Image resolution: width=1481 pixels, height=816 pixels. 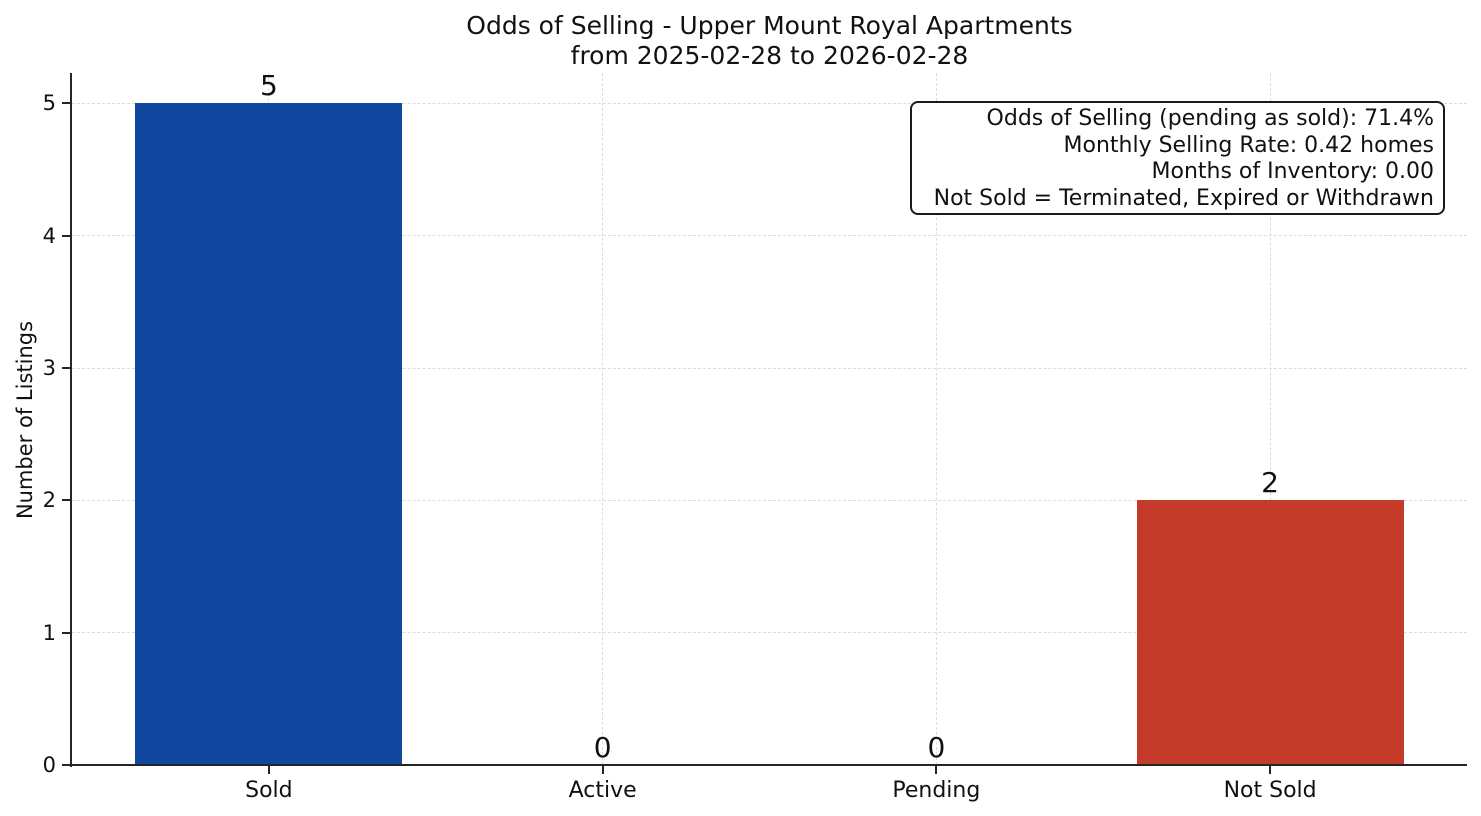 I want to click on bar-not-sold, so click(x=1270, y=632).